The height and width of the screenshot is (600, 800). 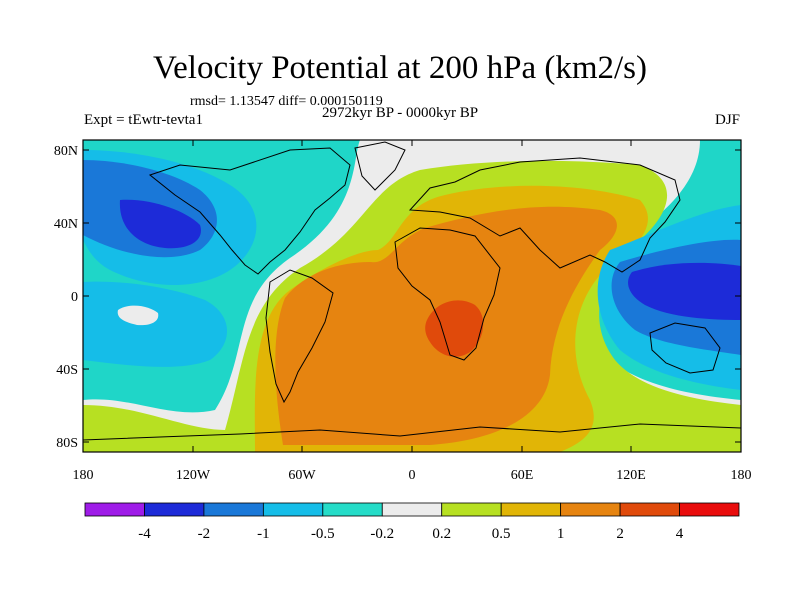 I want to click on x-tick-label: 60W, so click(x=302, y=475).